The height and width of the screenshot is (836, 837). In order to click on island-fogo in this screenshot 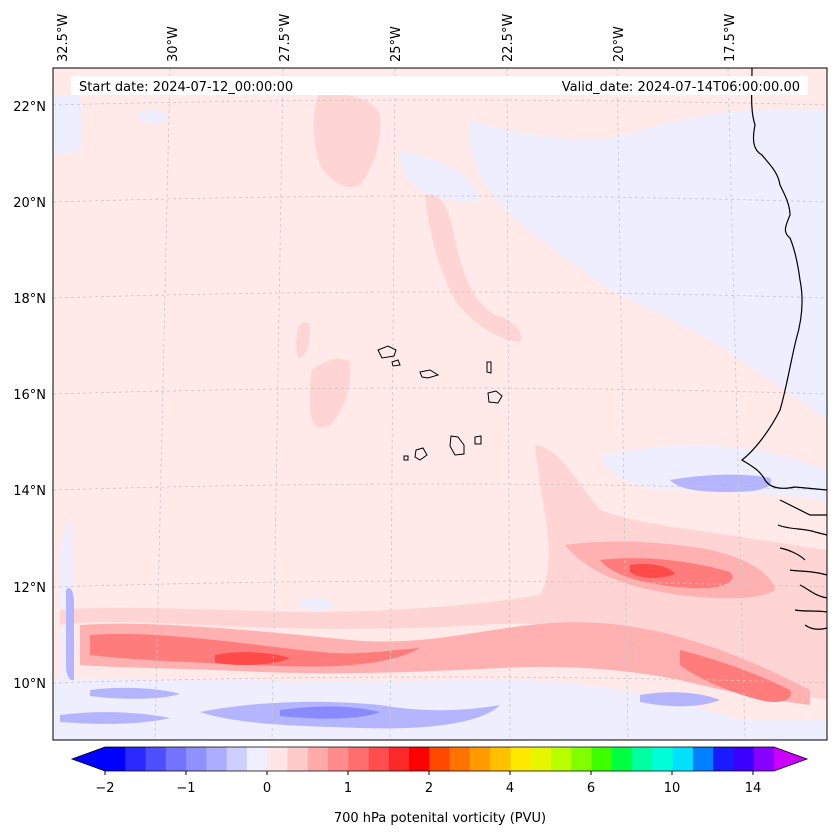, I will do `click(421, 454)`.